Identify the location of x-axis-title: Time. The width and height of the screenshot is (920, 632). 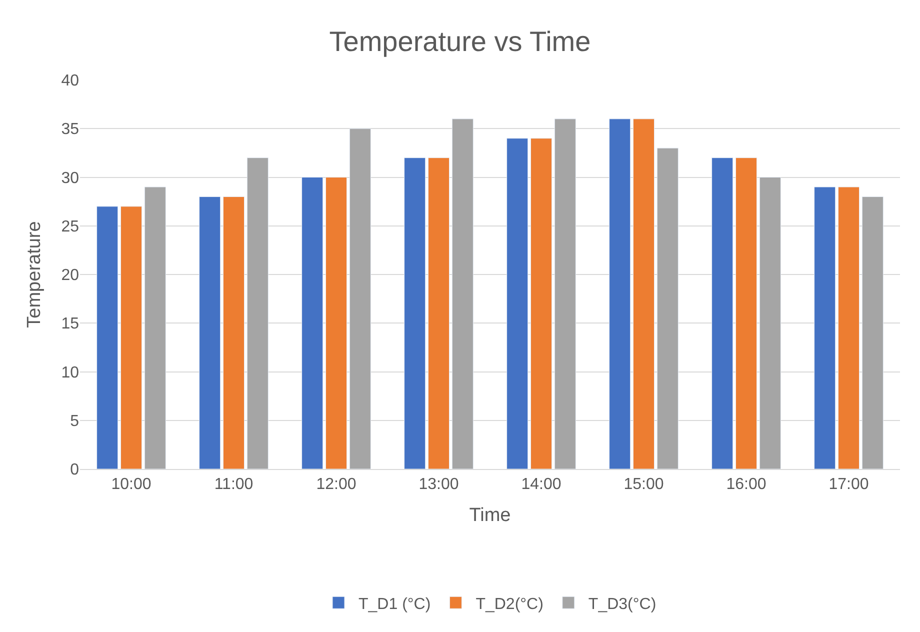
(490, 515).